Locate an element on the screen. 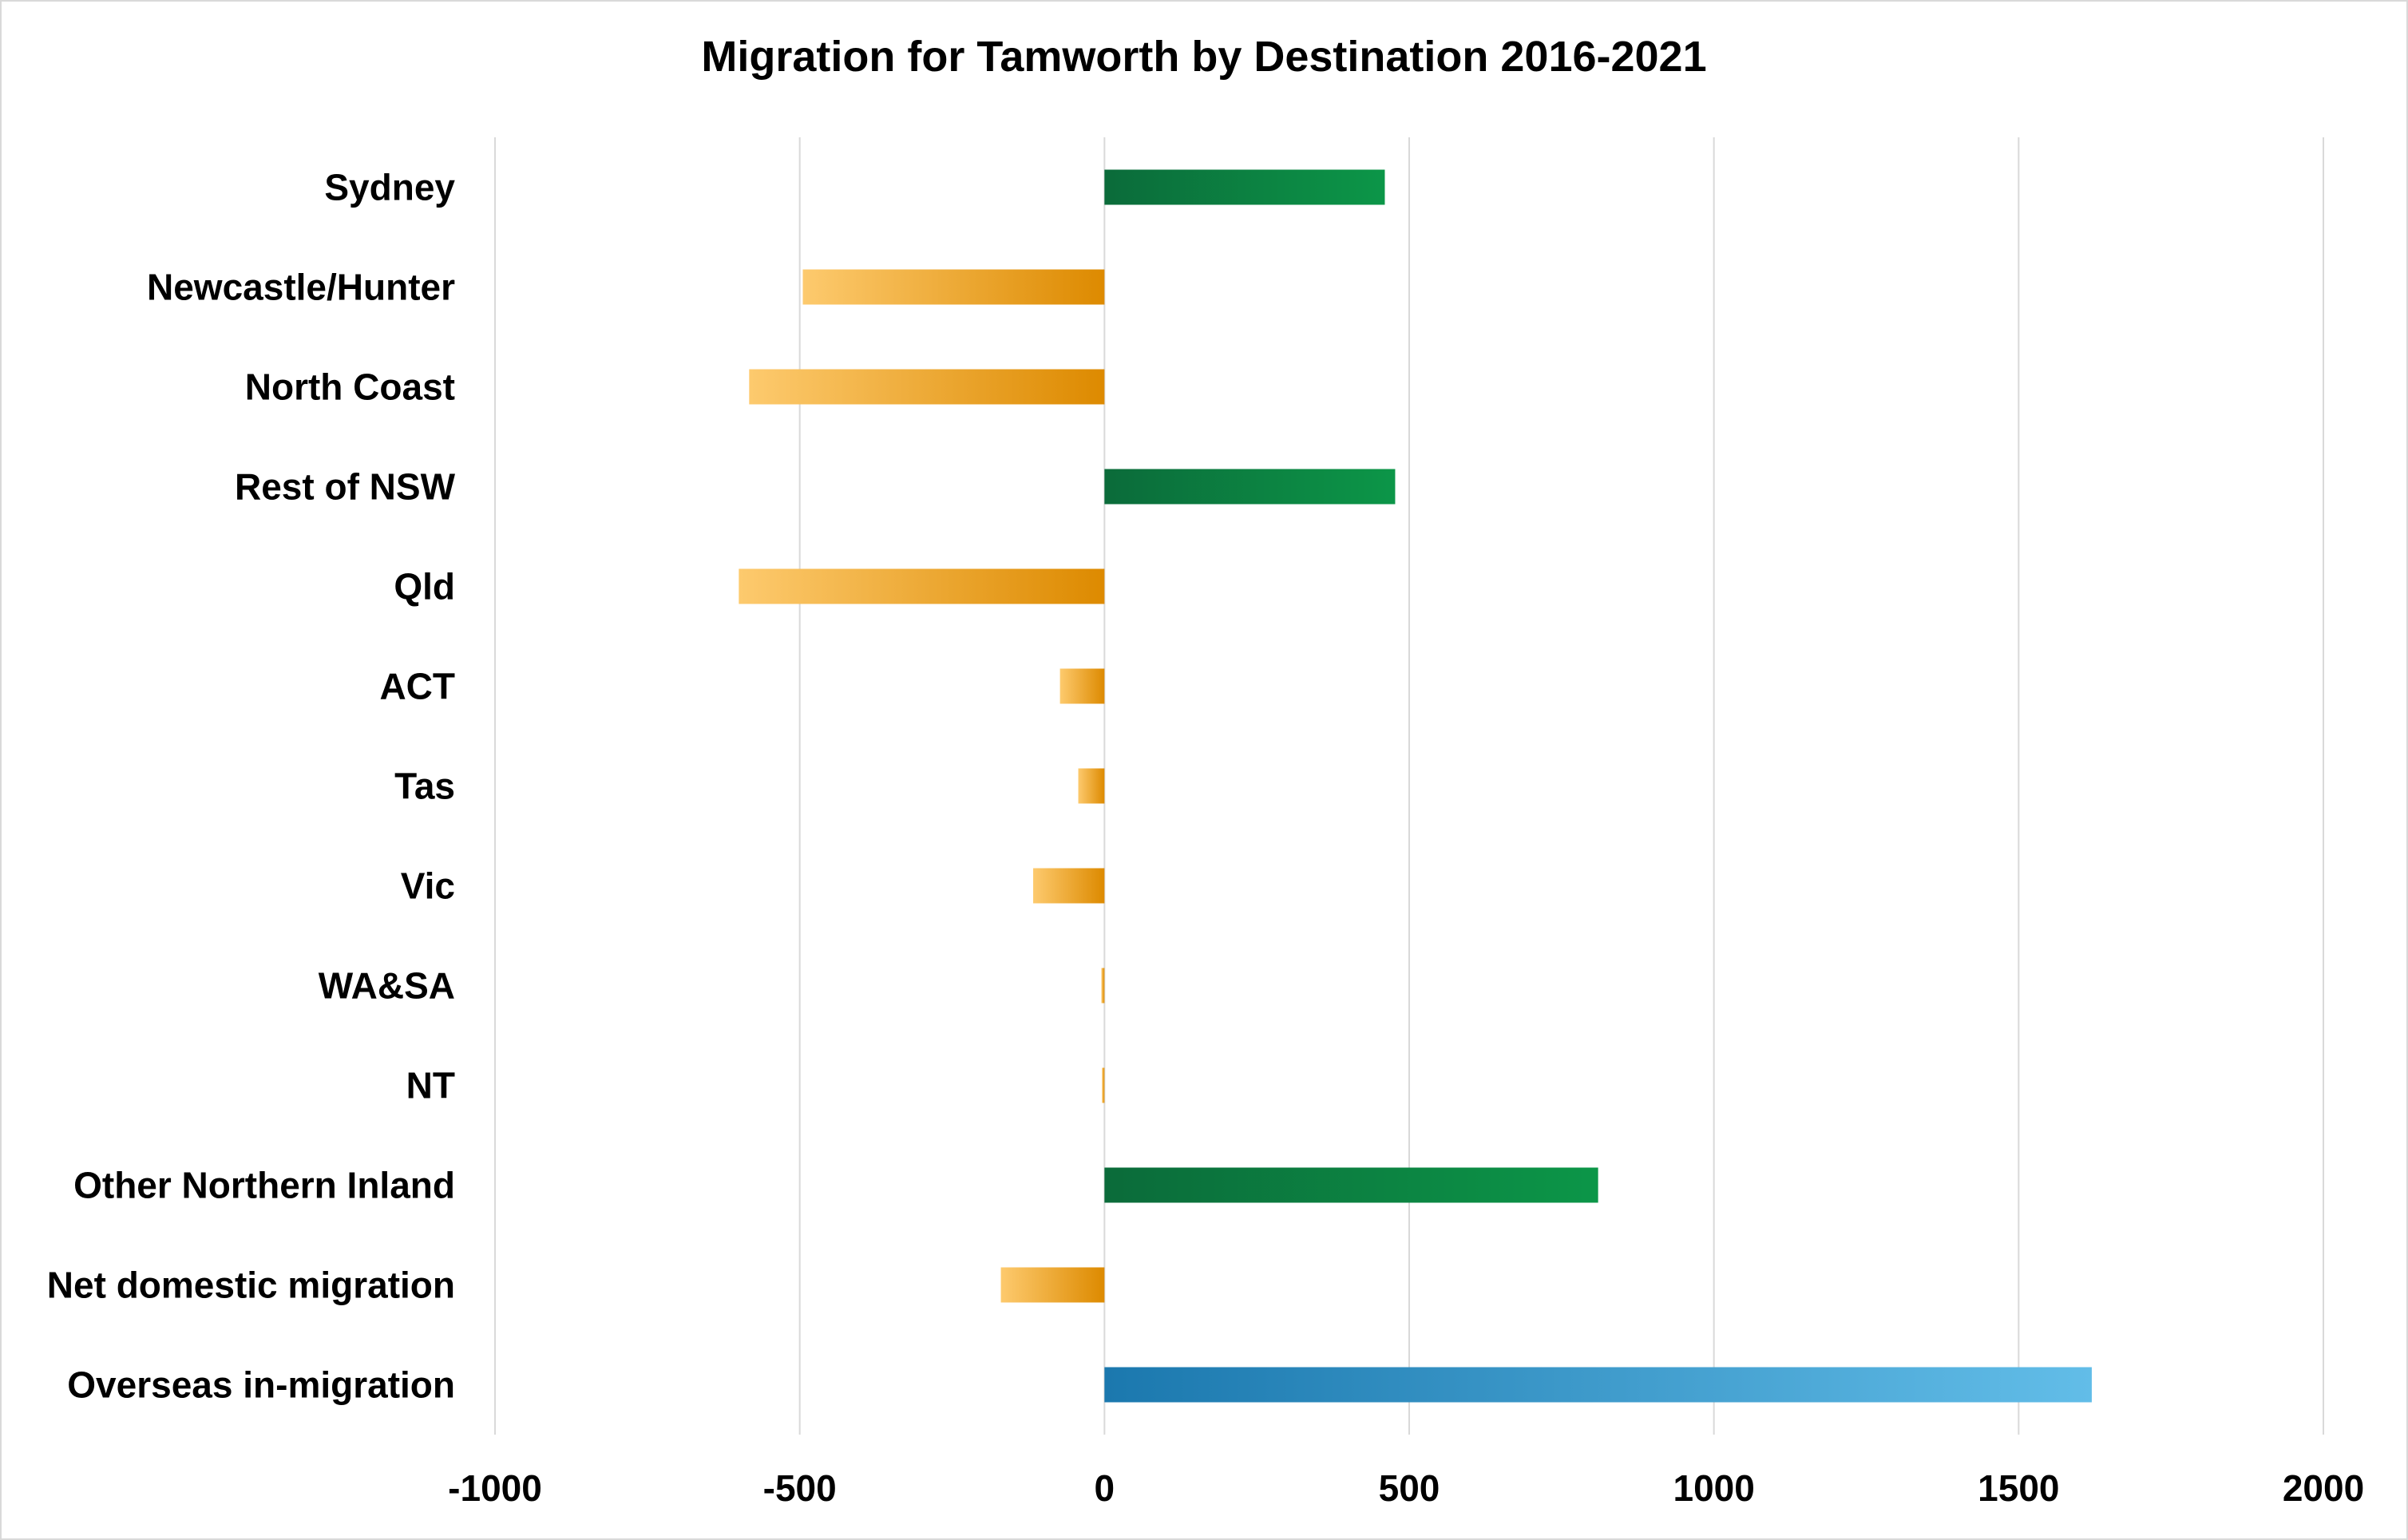 The image size is (2408, 1540). category-label: ACT is located at coordinates (417, 686).